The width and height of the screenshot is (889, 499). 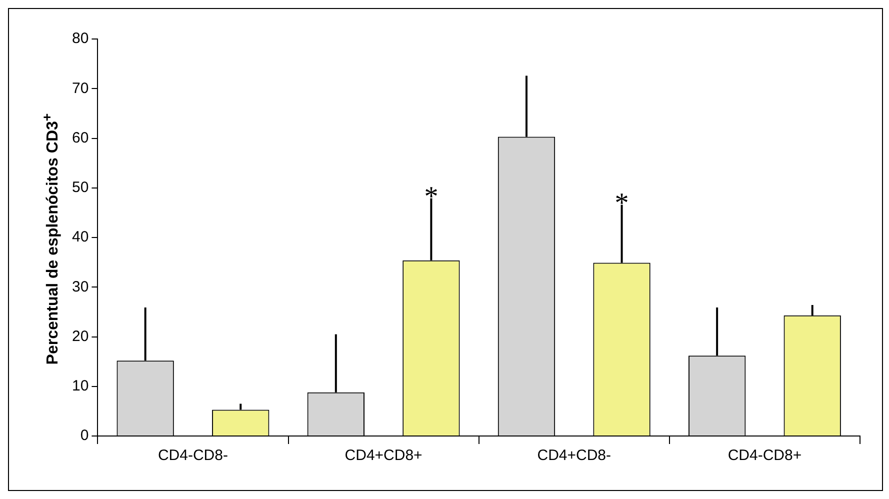 What do you see at coordinates (84, 435) in the screenshot?
I see `y-tick-label: 0` at bounding box center [84, 435].